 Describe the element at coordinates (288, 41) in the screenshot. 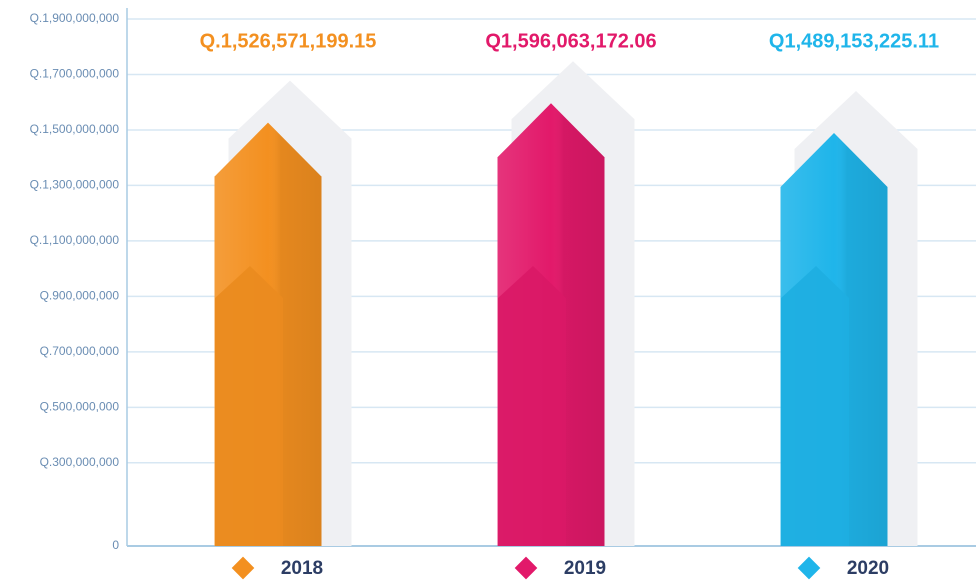

I see `data-label: Q.1,526,571,199.15` at that location.